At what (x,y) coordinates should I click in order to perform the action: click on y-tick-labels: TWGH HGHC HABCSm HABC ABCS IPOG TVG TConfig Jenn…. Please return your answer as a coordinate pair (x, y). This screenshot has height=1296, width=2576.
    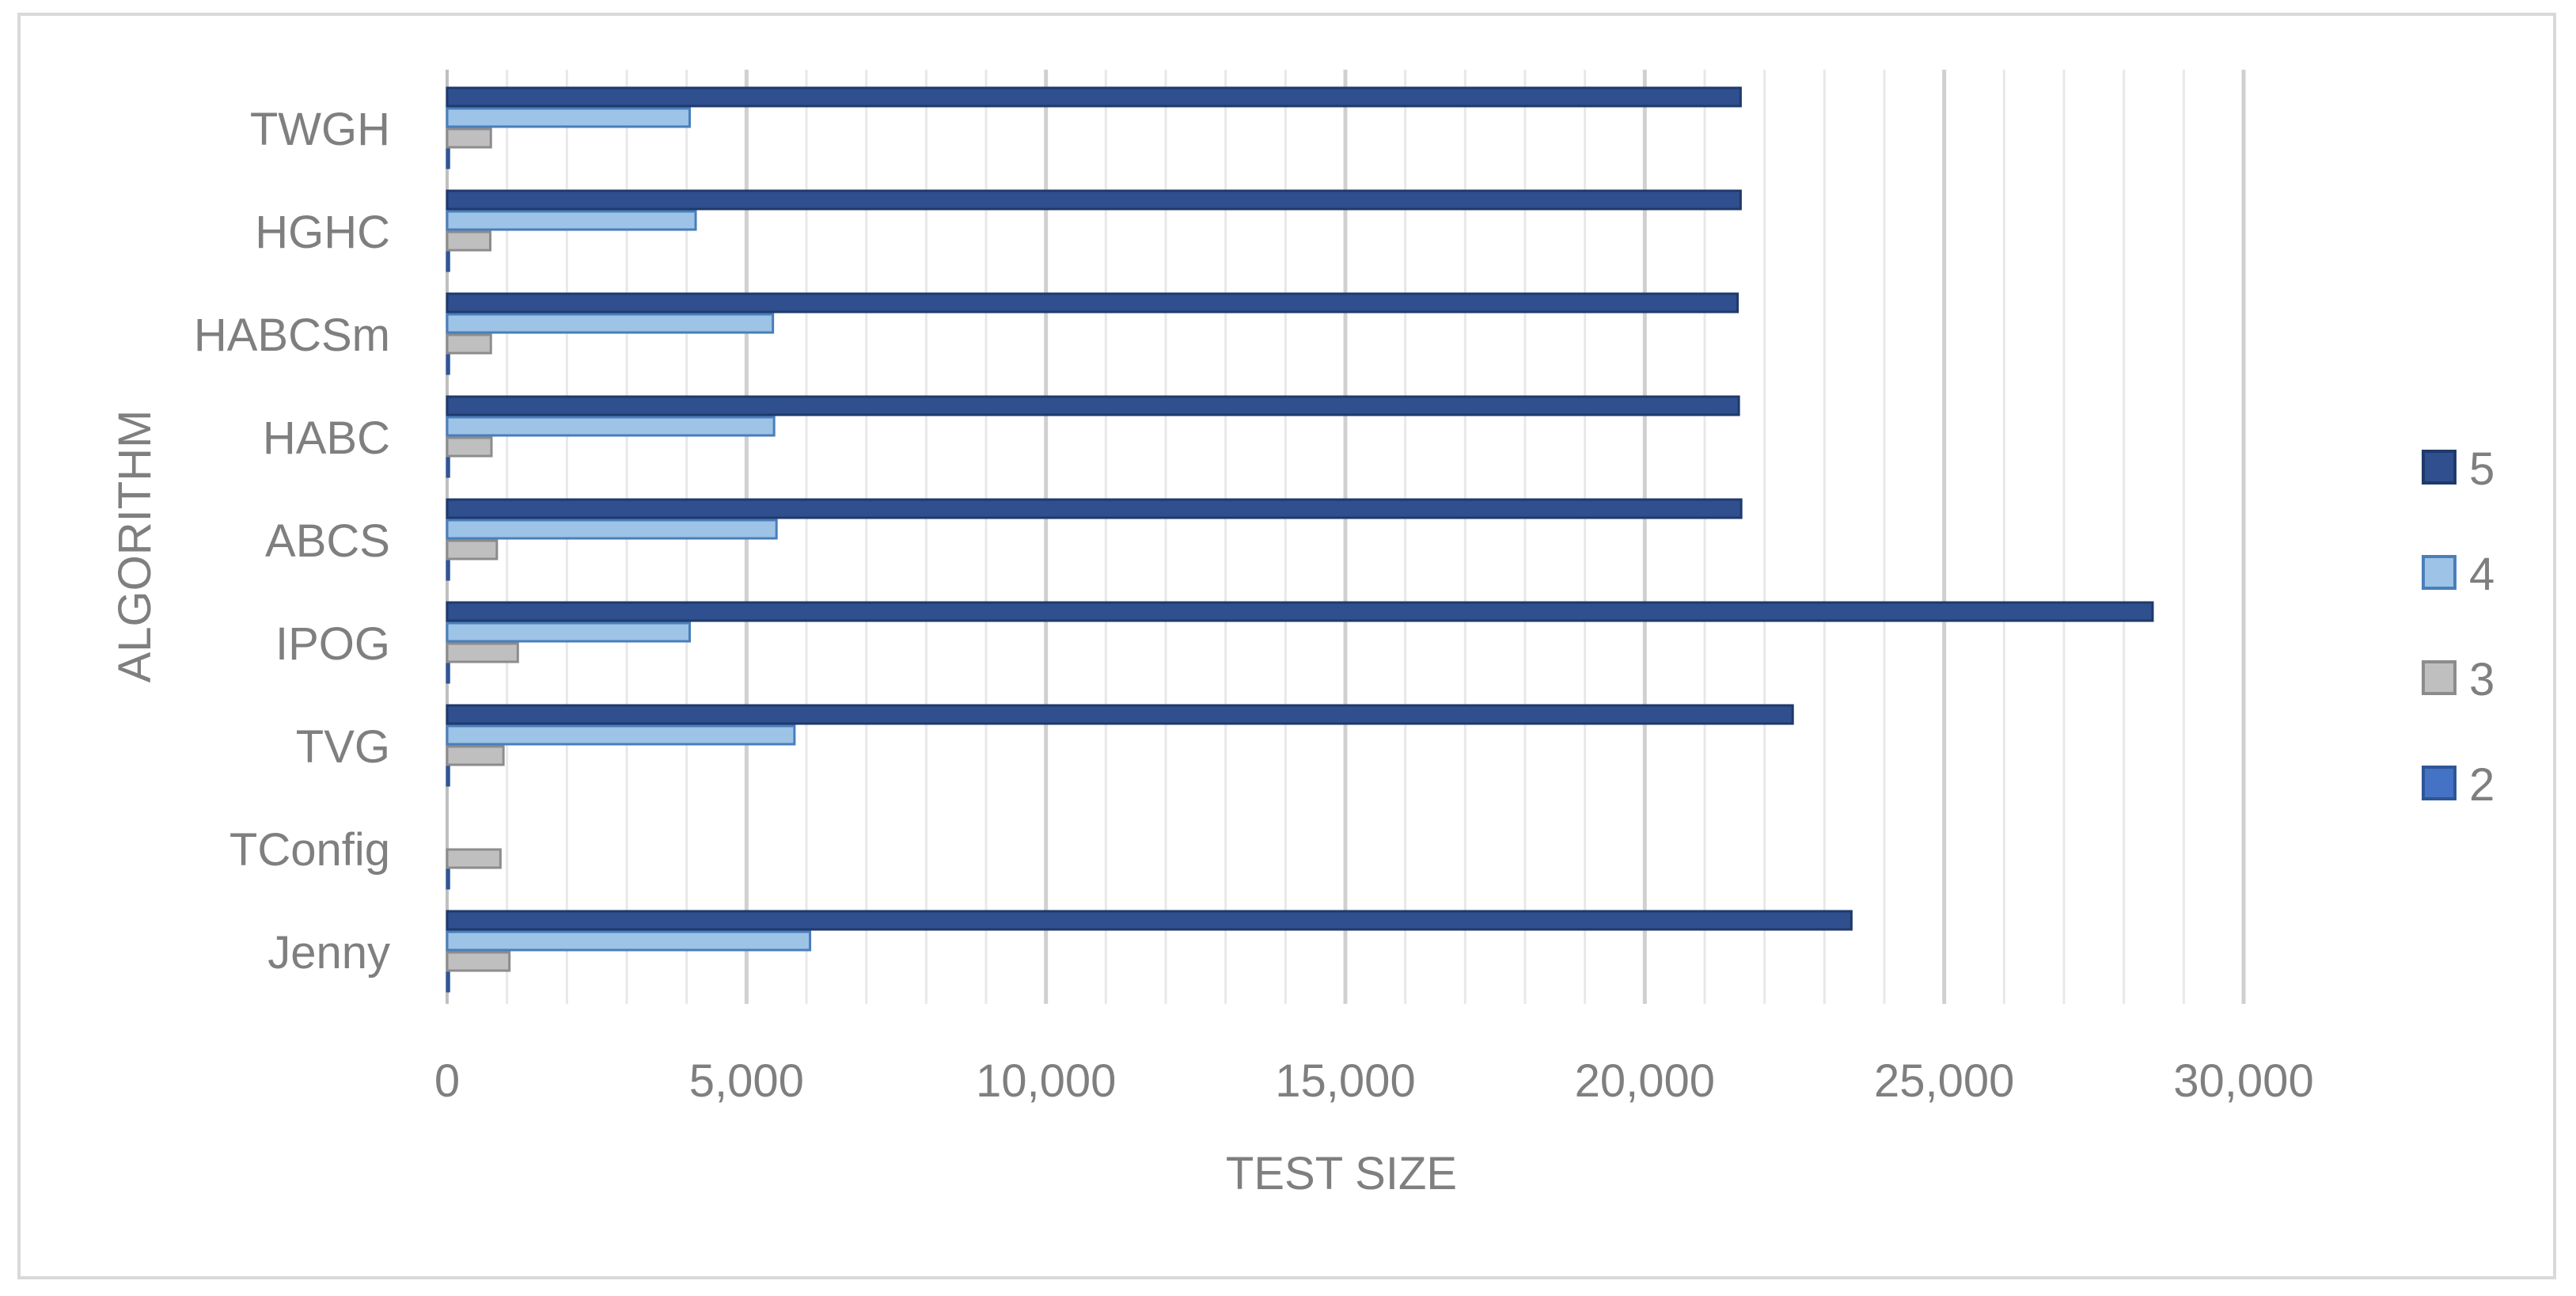
    Looking at the image, I should click on (292, 541).